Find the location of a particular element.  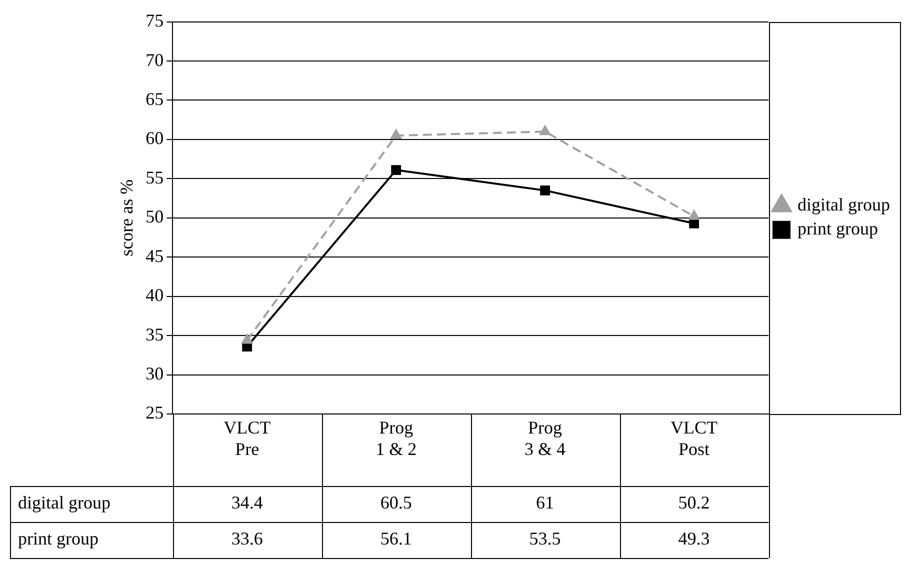

y-tick-label: 60 is located at coordinates (155, 138).